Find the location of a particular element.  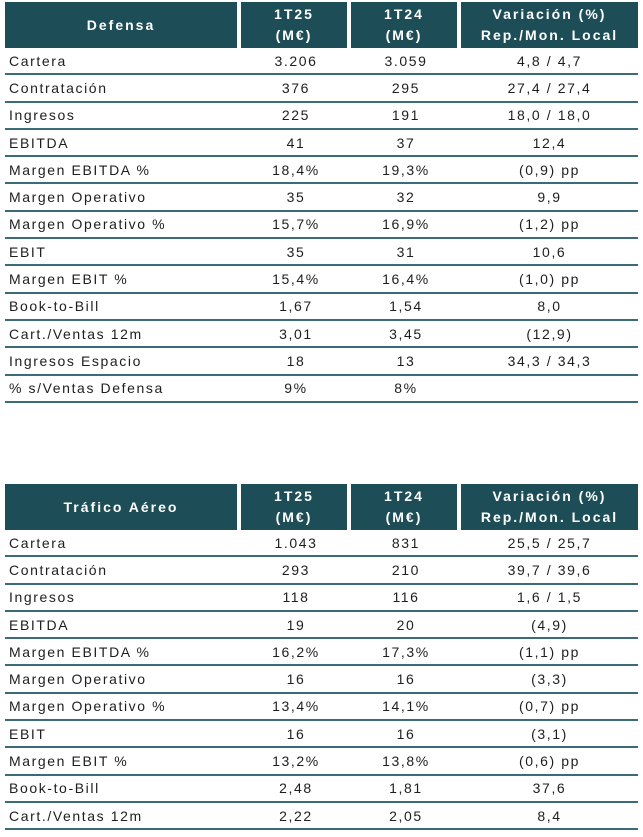

table-row: Ingresos 225 191 18,0 / 18,0 is located at coordinates (321, 116).